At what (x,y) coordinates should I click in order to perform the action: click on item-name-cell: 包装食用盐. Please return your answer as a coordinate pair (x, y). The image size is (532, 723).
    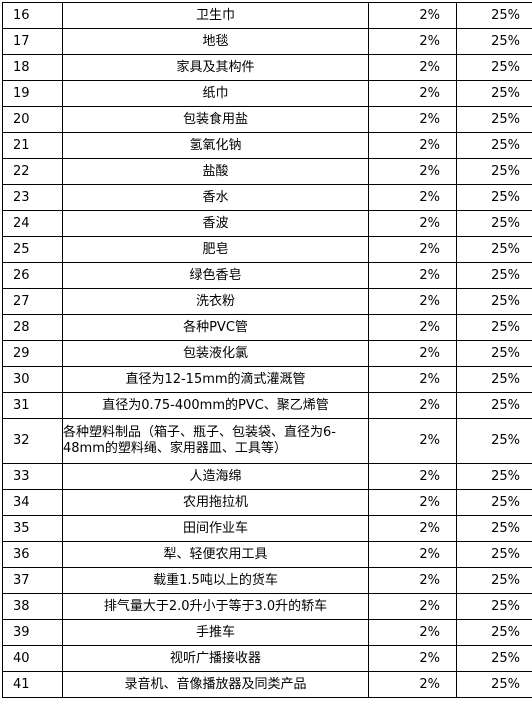
    Looking at the image, I should click on (215, 119).